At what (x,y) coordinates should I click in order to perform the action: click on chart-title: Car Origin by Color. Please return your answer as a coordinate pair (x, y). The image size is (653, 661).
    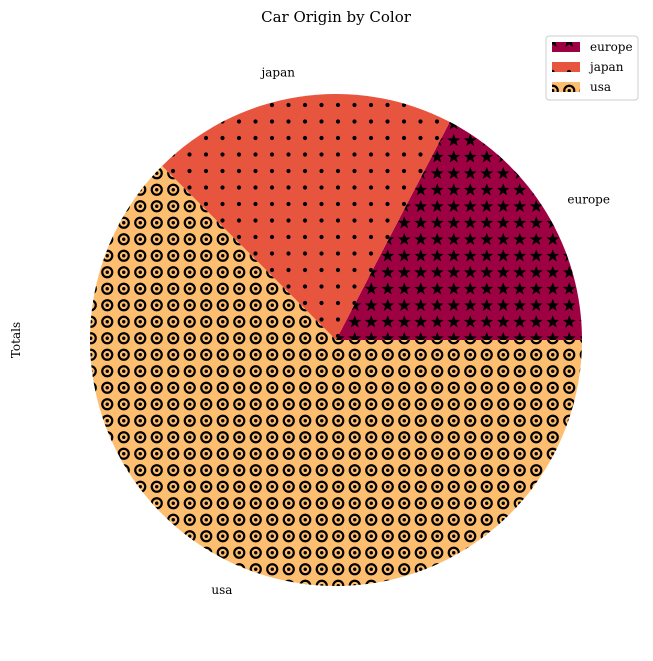
    Looking at the image, I should click on (336, 17).